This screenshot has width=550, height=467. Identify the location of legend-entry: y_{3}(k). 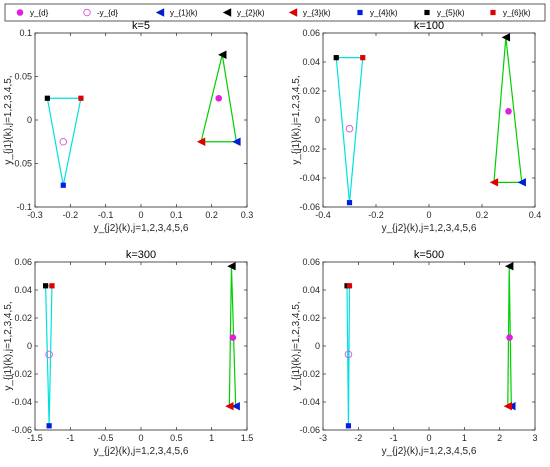
(309, 13).